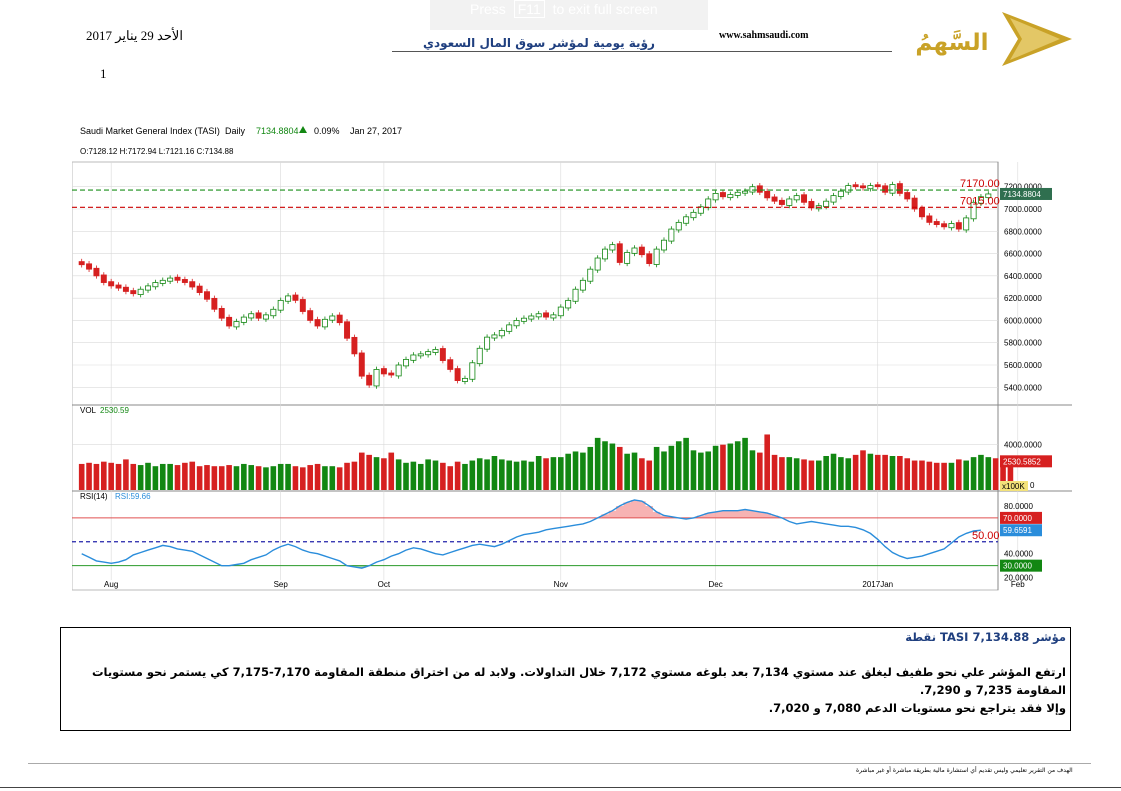 The height and width of the screenshot is (791, 1121). Describe the element at coordinates (1017, 530) in the screenshot. I see `rsi-last-label: 59.6591` at that location.